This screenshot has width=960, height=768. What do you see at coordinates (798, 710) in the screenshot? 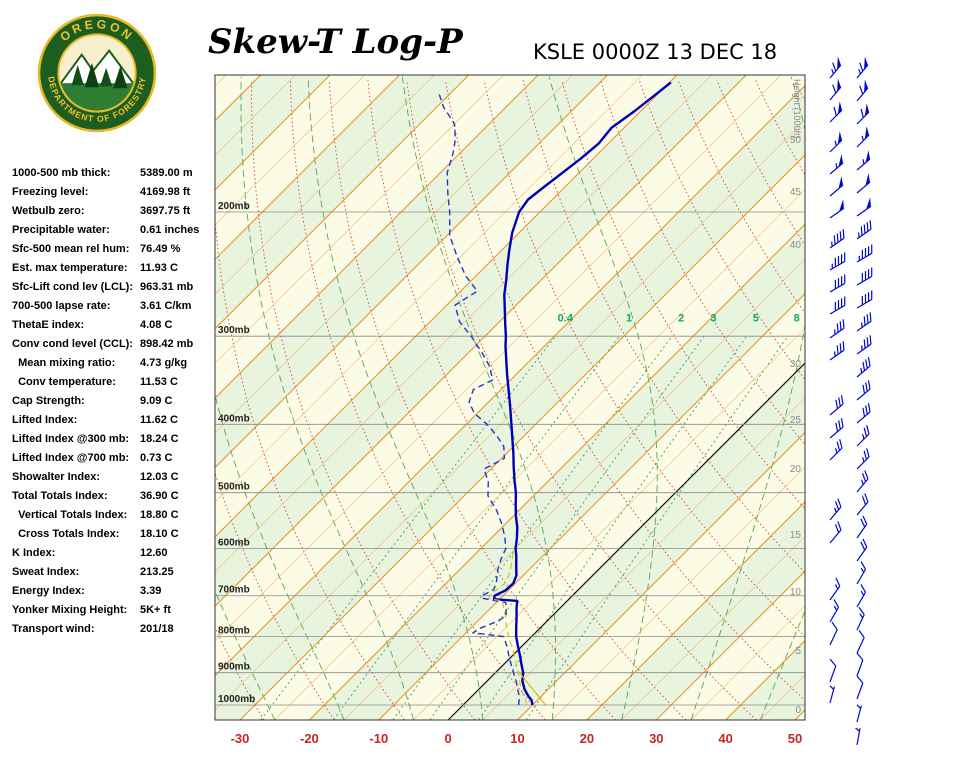
I see `height-label: 0` at bounding box center [798, 710].